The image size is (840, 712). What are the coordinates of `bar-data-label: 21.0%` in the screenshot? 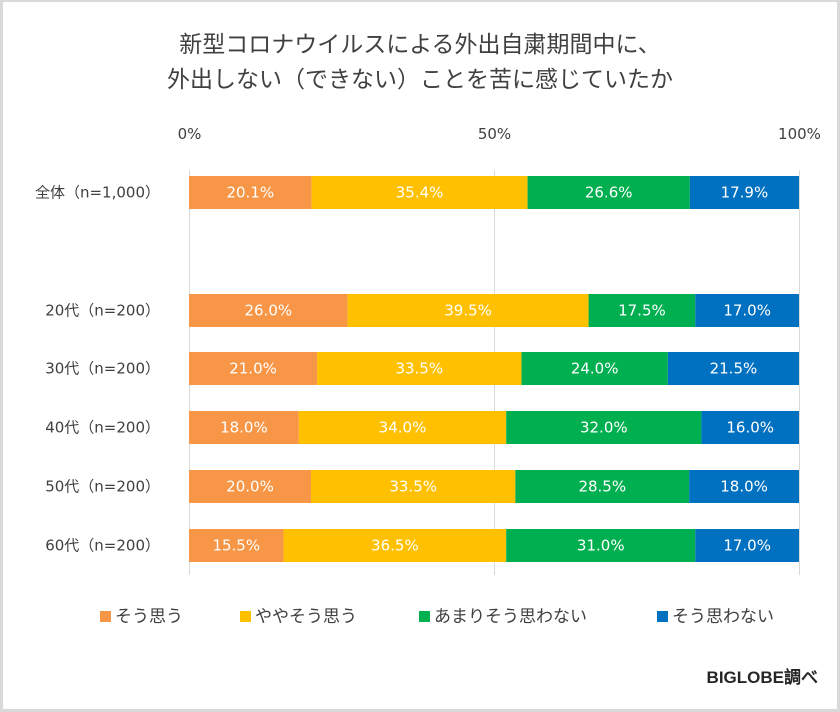 It's located at (253, 369).